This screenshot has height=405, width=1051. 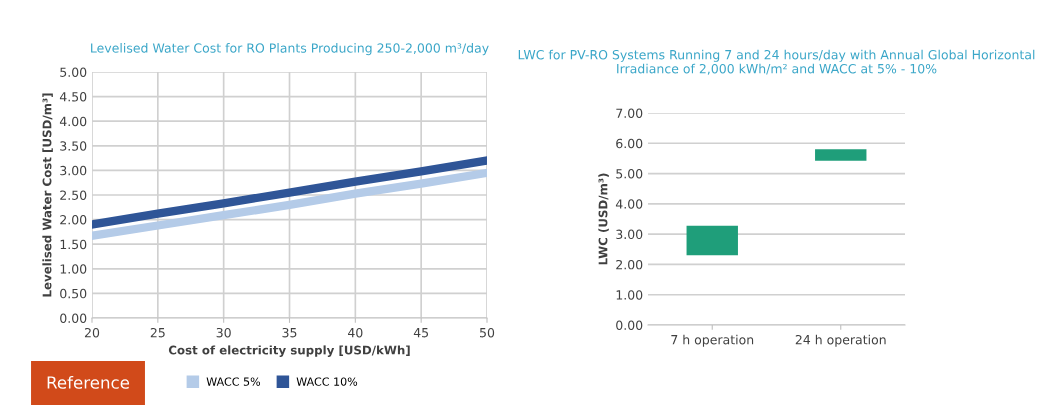 I want to click on legend-label: WACC 5%, so click(x=233, y=381).